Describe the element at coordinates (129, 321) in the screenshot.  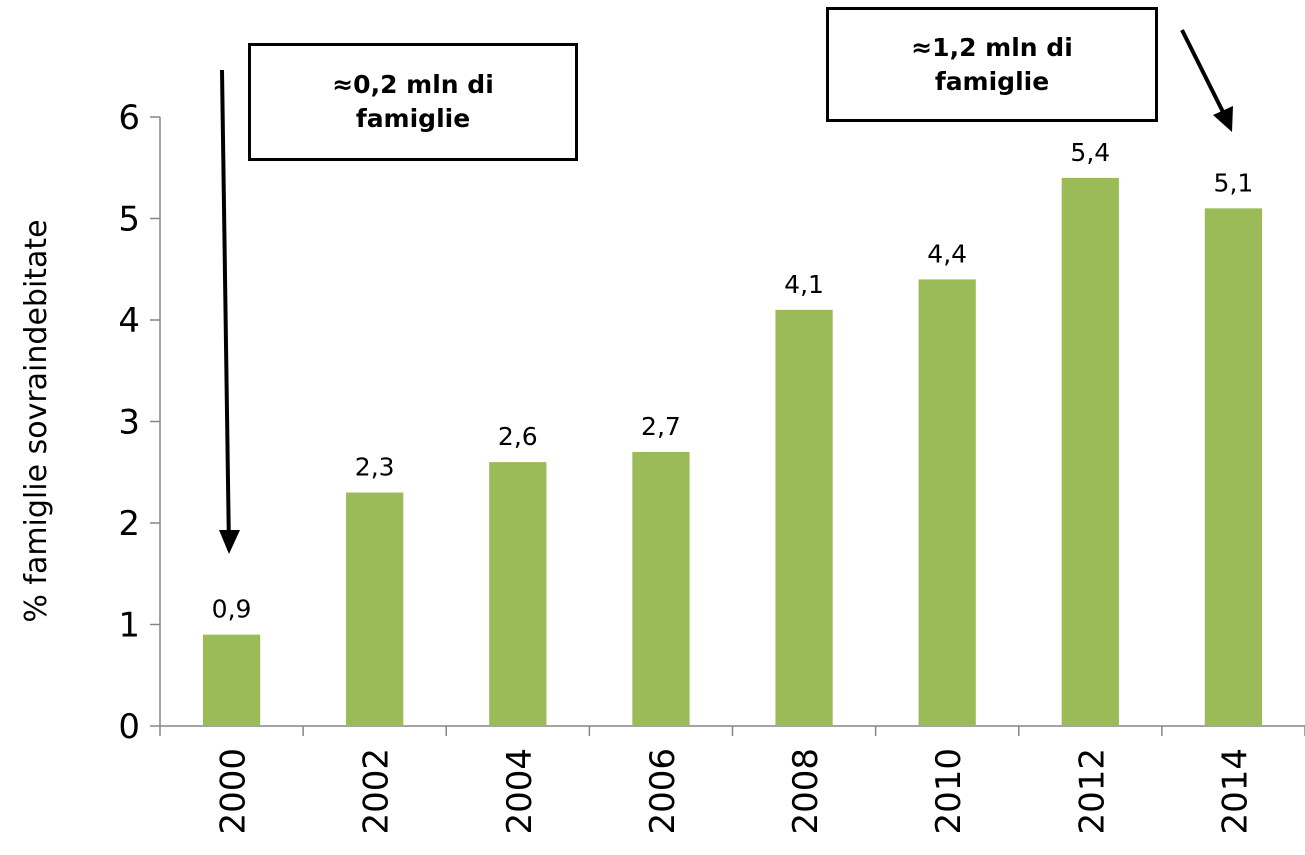
I see `y-tick-label: 4` at that location.